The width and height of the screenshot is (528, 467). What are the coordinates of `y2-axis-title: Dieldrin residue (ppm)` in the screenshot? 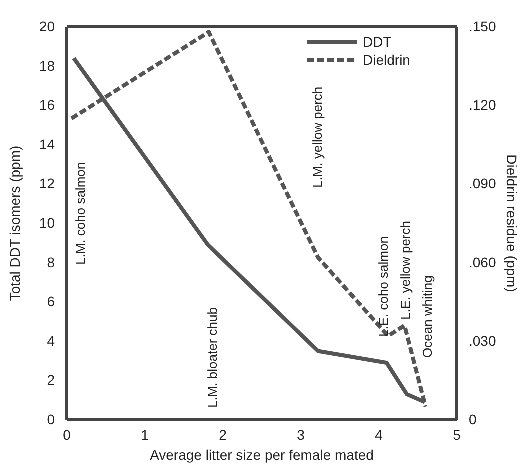 It's located at (512, 223).